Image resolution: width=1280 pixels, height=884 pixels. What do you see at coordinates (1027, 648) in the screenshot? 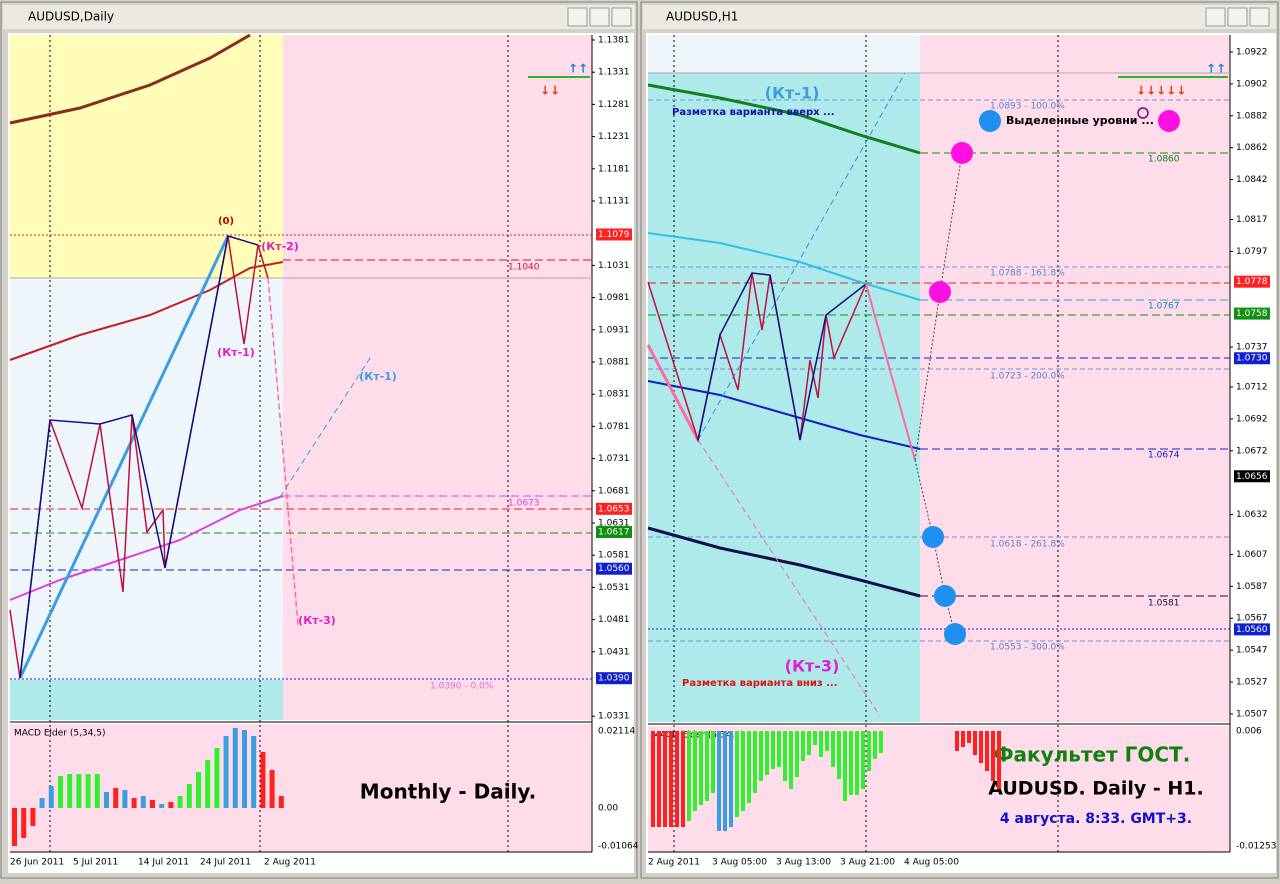
I see `fib-label: 1.0553 - 300.0%` at bounding box center [1027, 648].